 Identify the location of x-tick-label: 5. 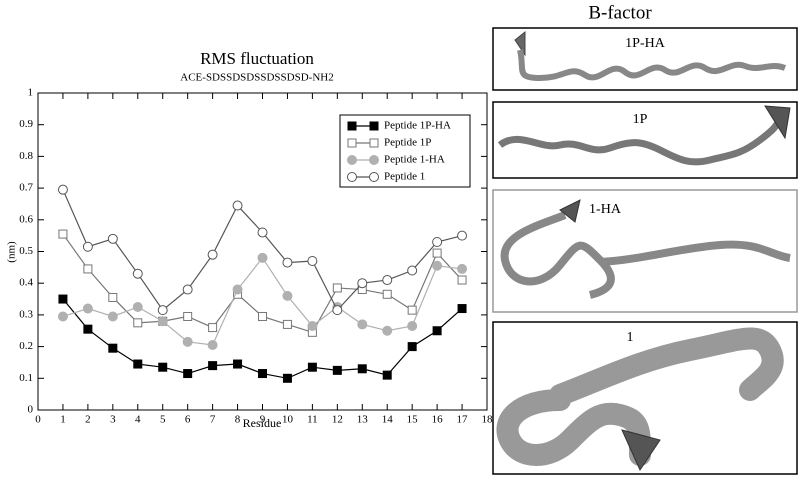
(163, 420).